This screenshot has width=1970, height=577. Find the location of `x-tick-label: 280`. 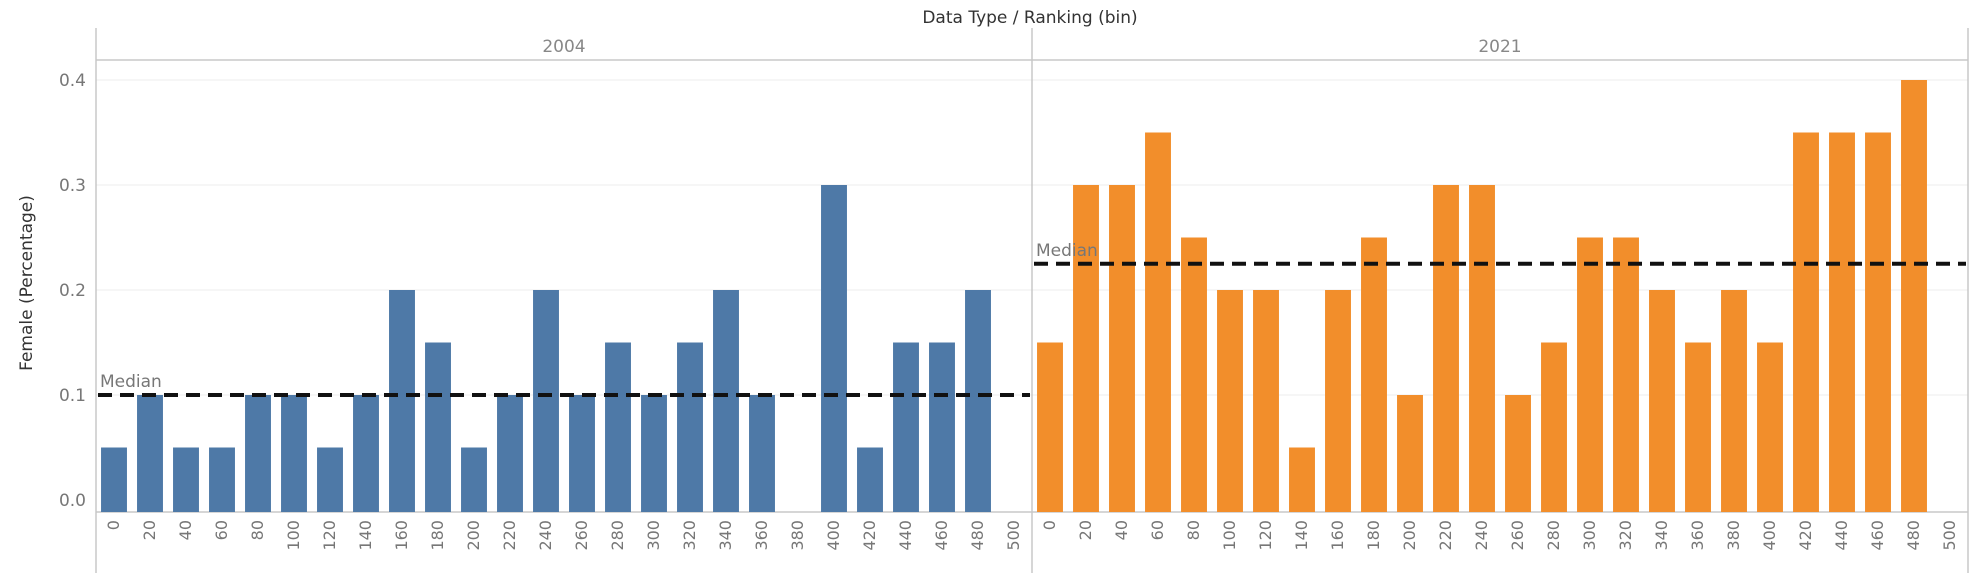

x-tick-label: 280 is located at coordinates (1553, 535).